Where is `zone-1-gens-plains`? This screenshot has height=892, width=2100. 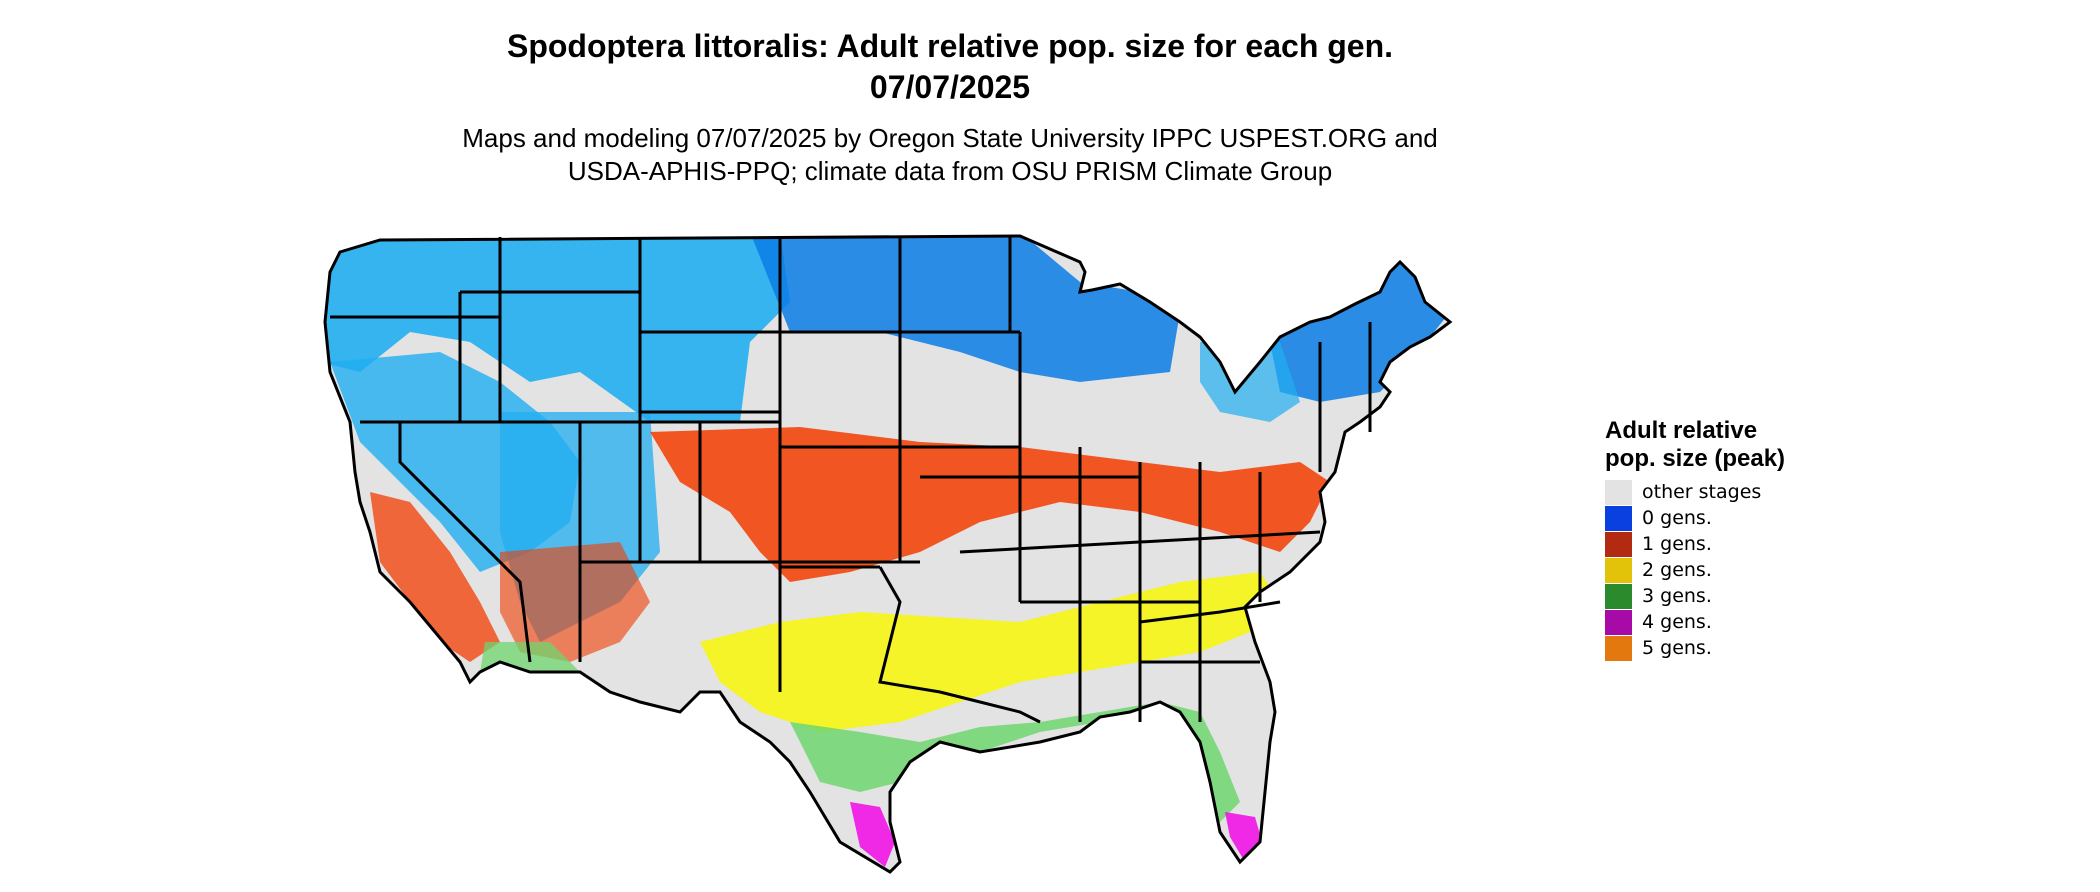 zone-1-gens-plains is located at coordinates (990, 504).